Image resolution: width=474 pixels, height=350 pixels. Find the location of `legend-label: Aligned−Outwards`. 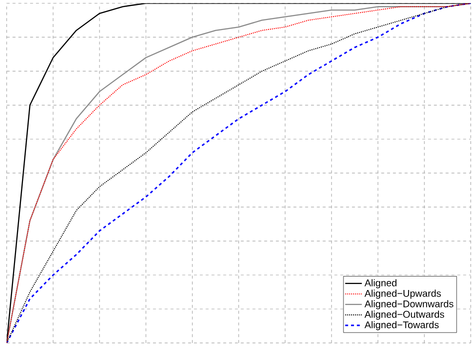

legend-label: Aligned−Outwards is located at coordinates (404, 315).